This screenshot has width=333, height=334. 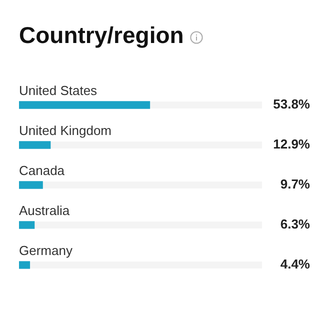 I want to click on data-label: 9.7%, so click(x=295, y=184).